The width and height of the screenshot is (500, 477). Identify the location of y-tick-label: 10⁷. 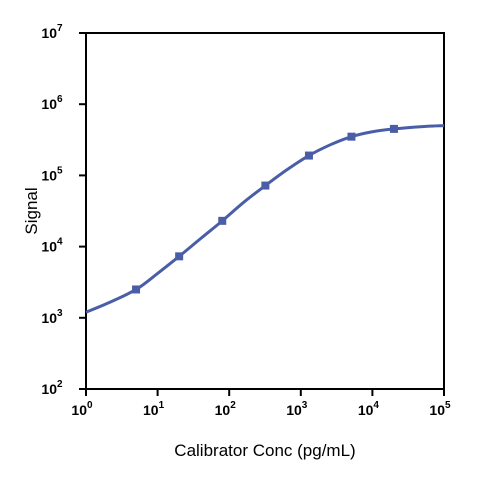
(52, 32).